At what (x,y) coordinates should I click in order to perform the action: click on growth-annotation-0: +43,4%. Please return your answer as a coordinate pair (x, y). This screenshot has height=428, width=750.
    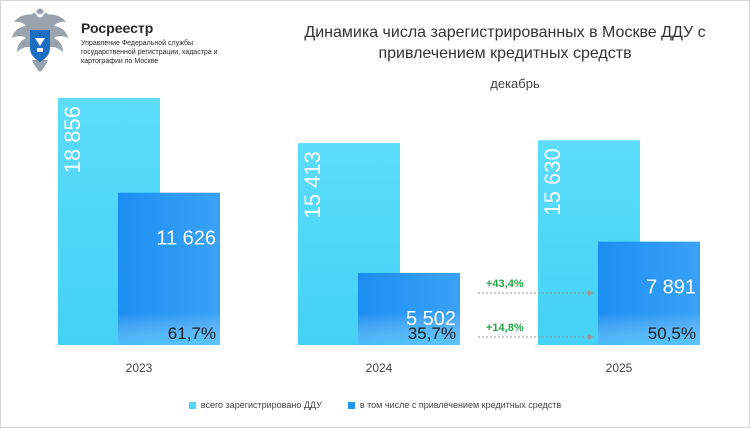
    Looking at the image, I should click on (505, 284).